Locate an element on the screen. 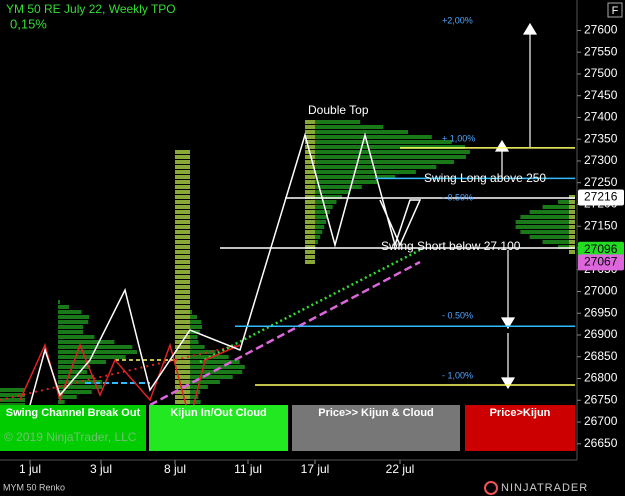 The height and width of the screenshot is (496, 625). brand: NINJATRADER is located at coordinates (544, 488).